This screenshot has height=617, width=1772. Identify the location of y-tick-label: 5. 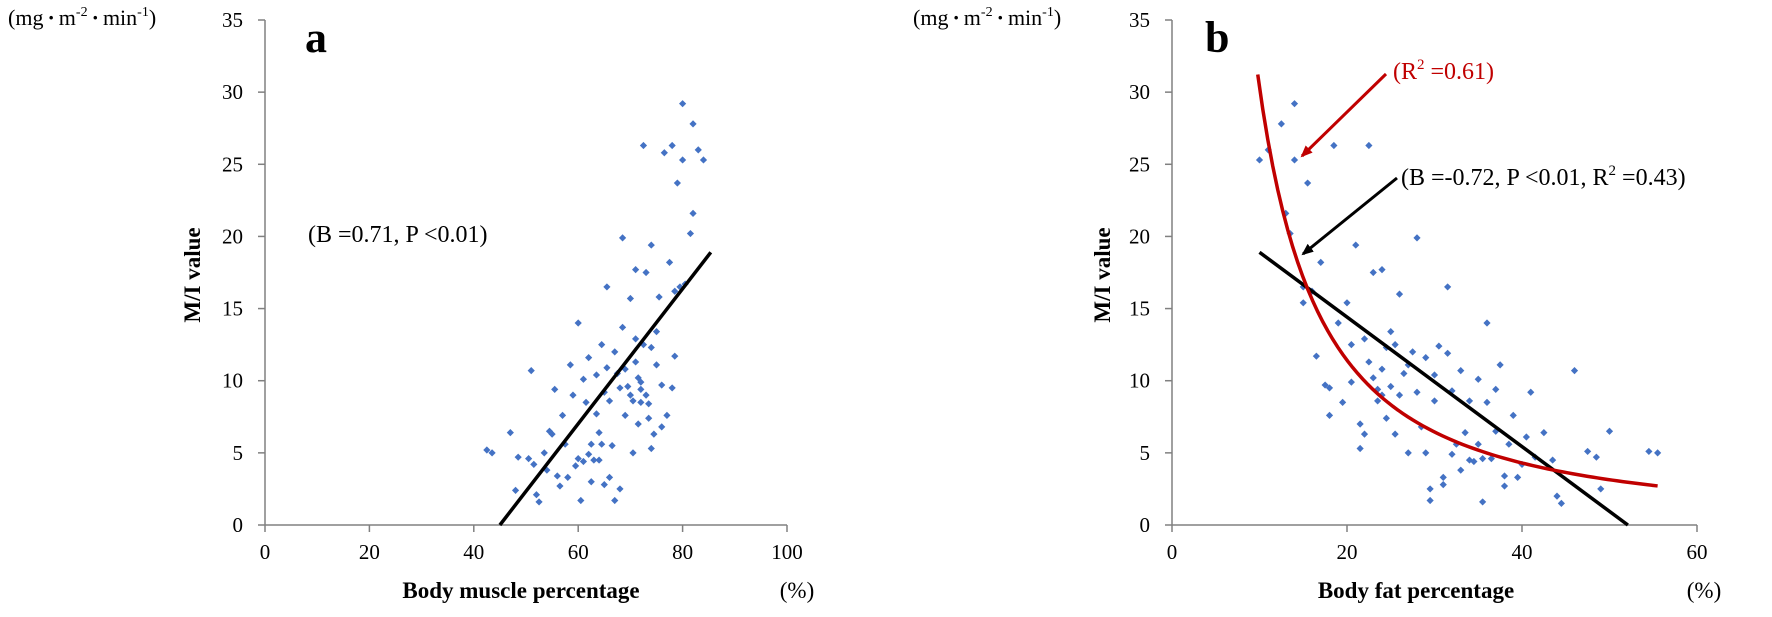
(1145, 453).